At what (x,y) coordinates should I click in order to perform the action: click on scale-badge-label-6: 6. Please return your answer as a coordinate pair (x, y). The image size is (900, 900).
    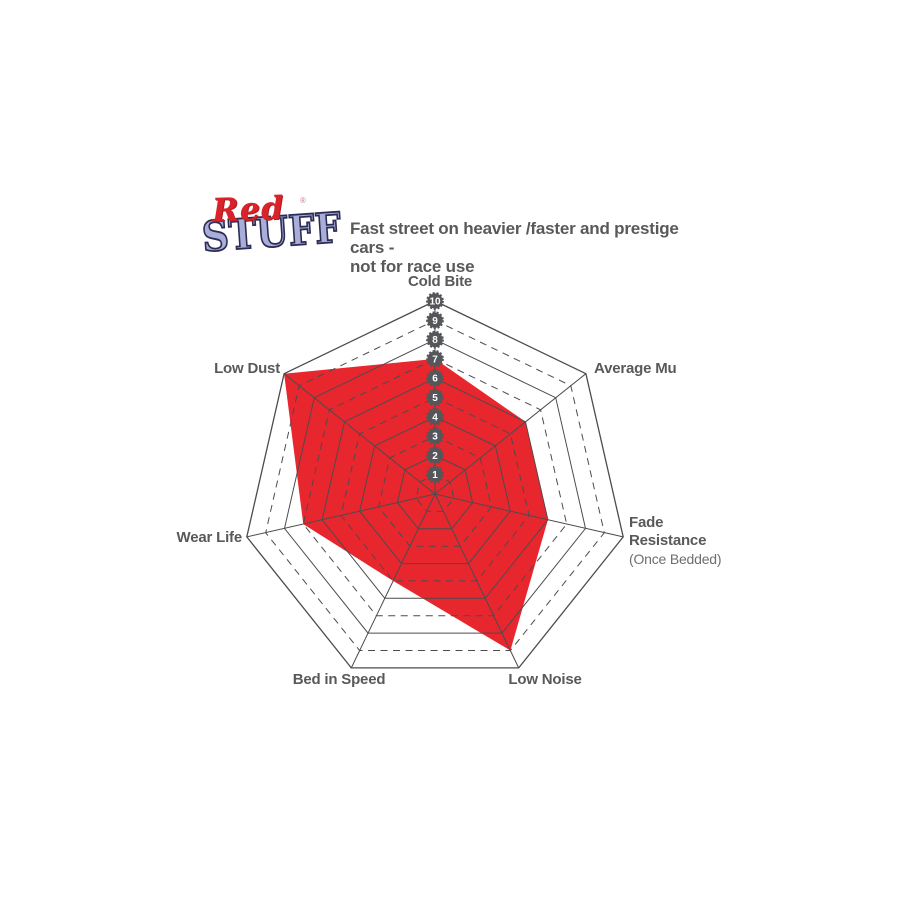
    Looking at the image, I should click on (435, 379).